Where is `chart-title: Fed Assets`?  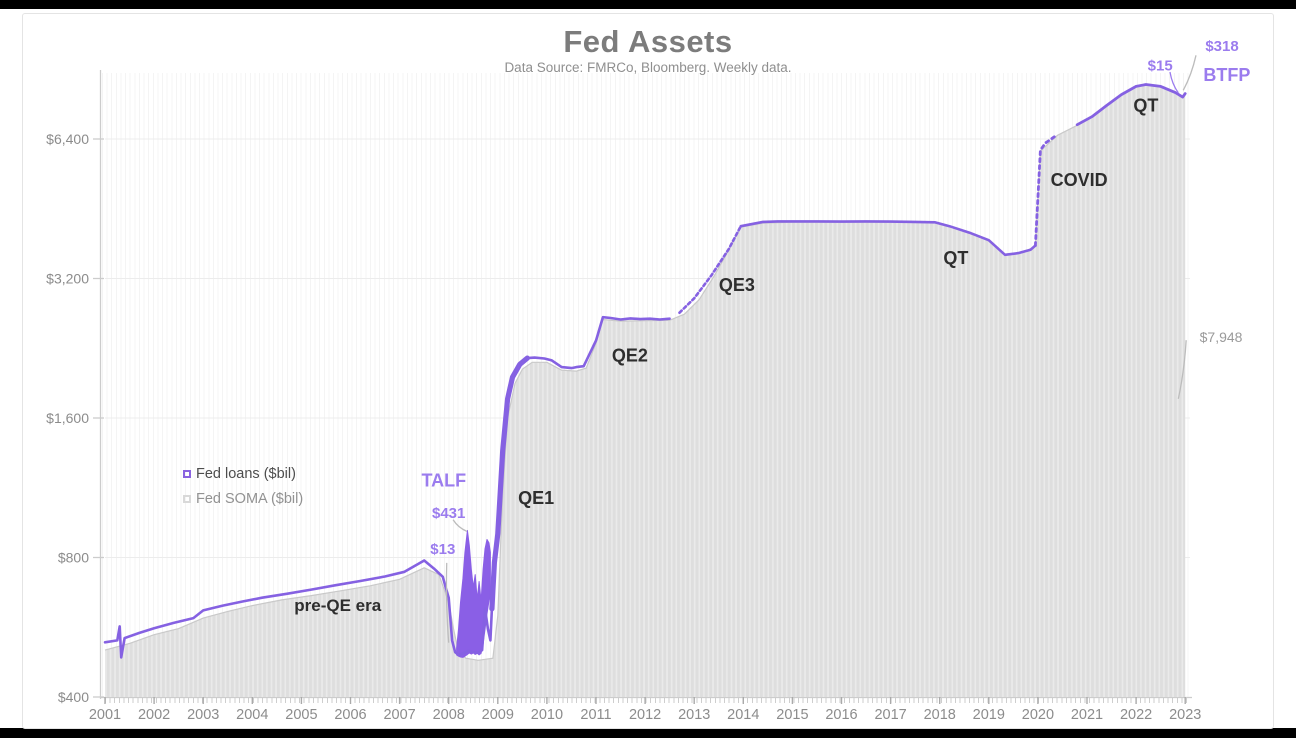 chart-title: Fed Assets is located at coordinates (648, 41).